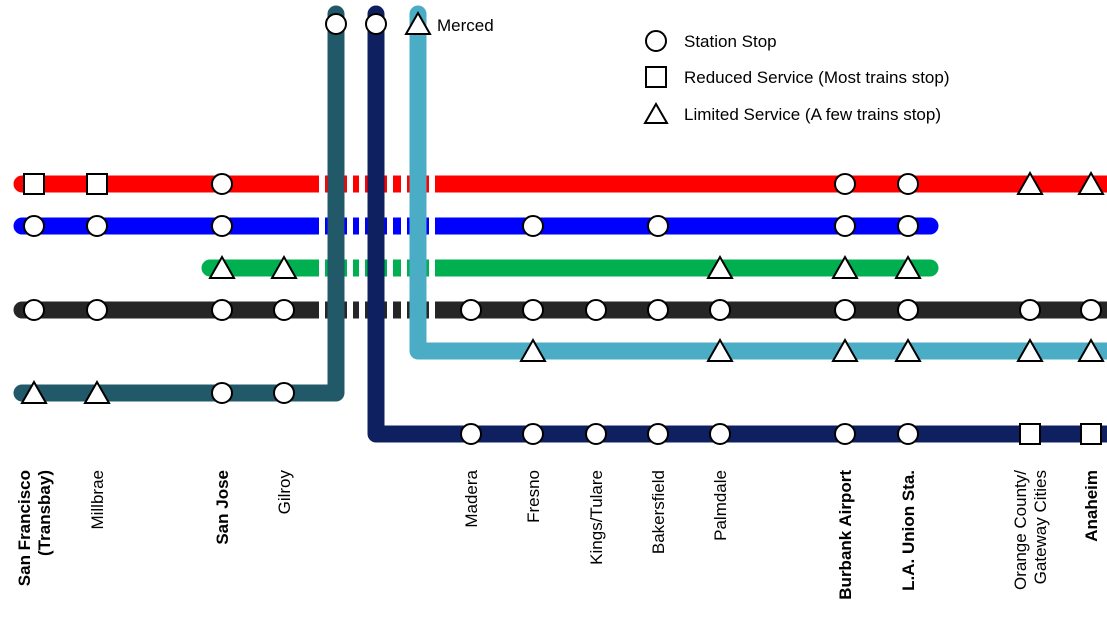 The image size is (1107, 632). Describe the element at coordinates (845, 310) in the screenshot. I see `black-stop-burbank` at that location.